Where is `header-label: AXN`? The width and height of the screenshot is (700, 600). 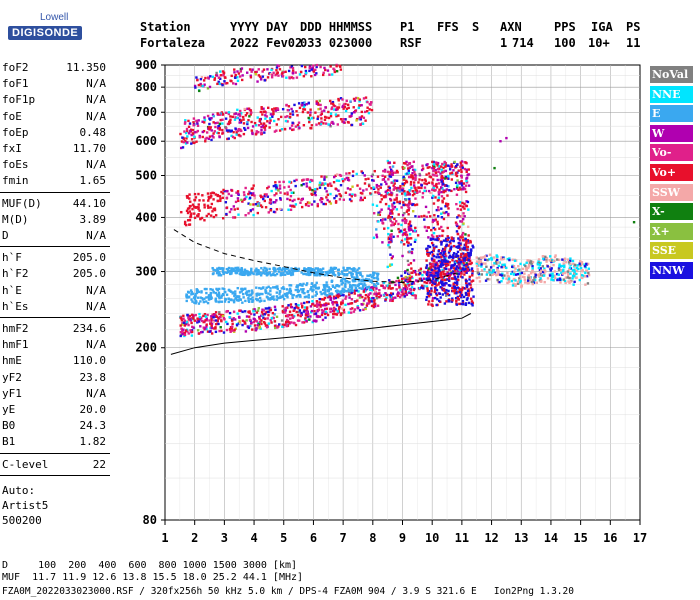 header-label: AXN is located at coordinates (511, 27).